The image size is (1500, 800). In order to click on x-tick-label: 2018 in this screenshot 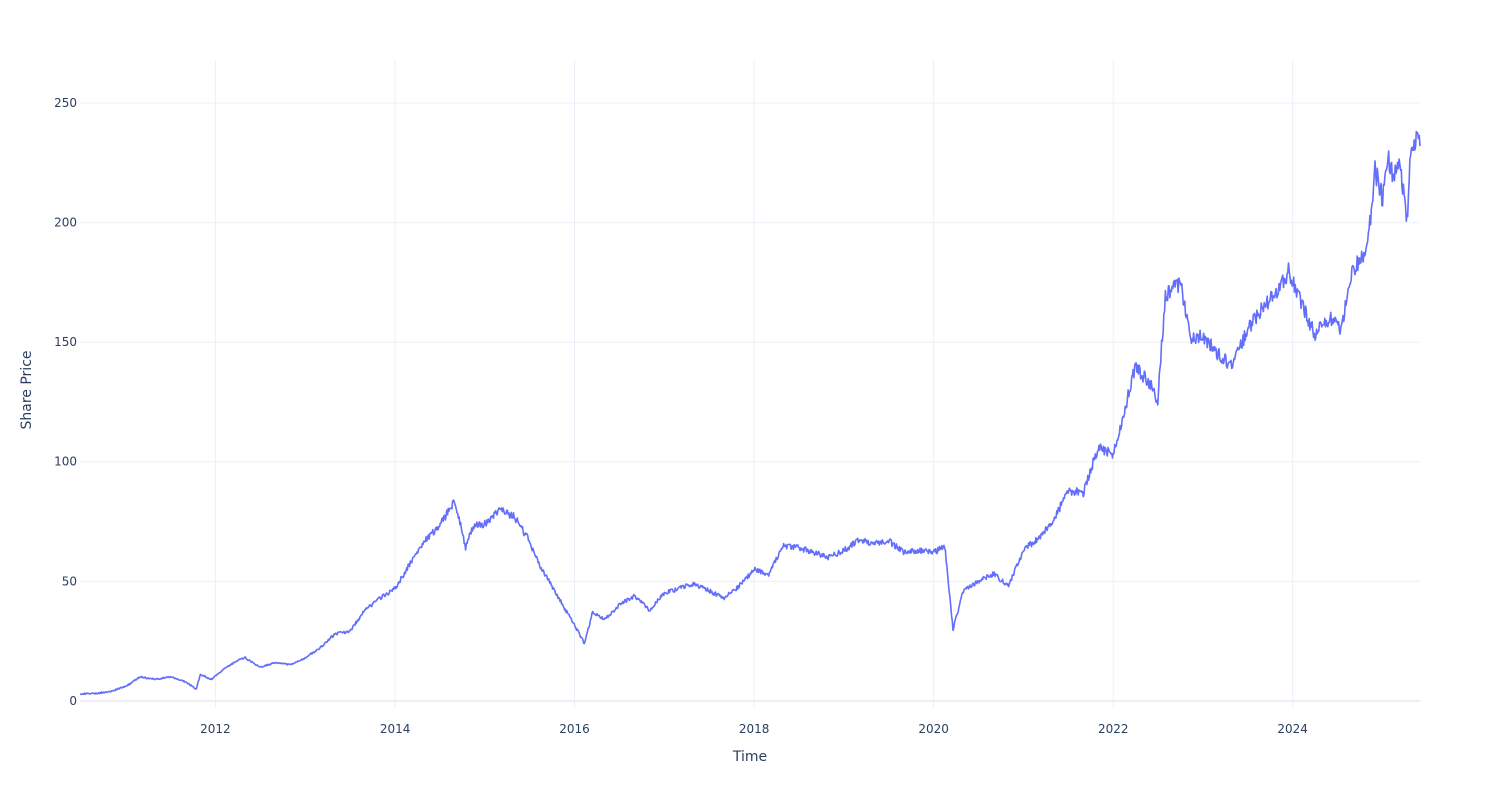, I will do `click(754, 729)`.